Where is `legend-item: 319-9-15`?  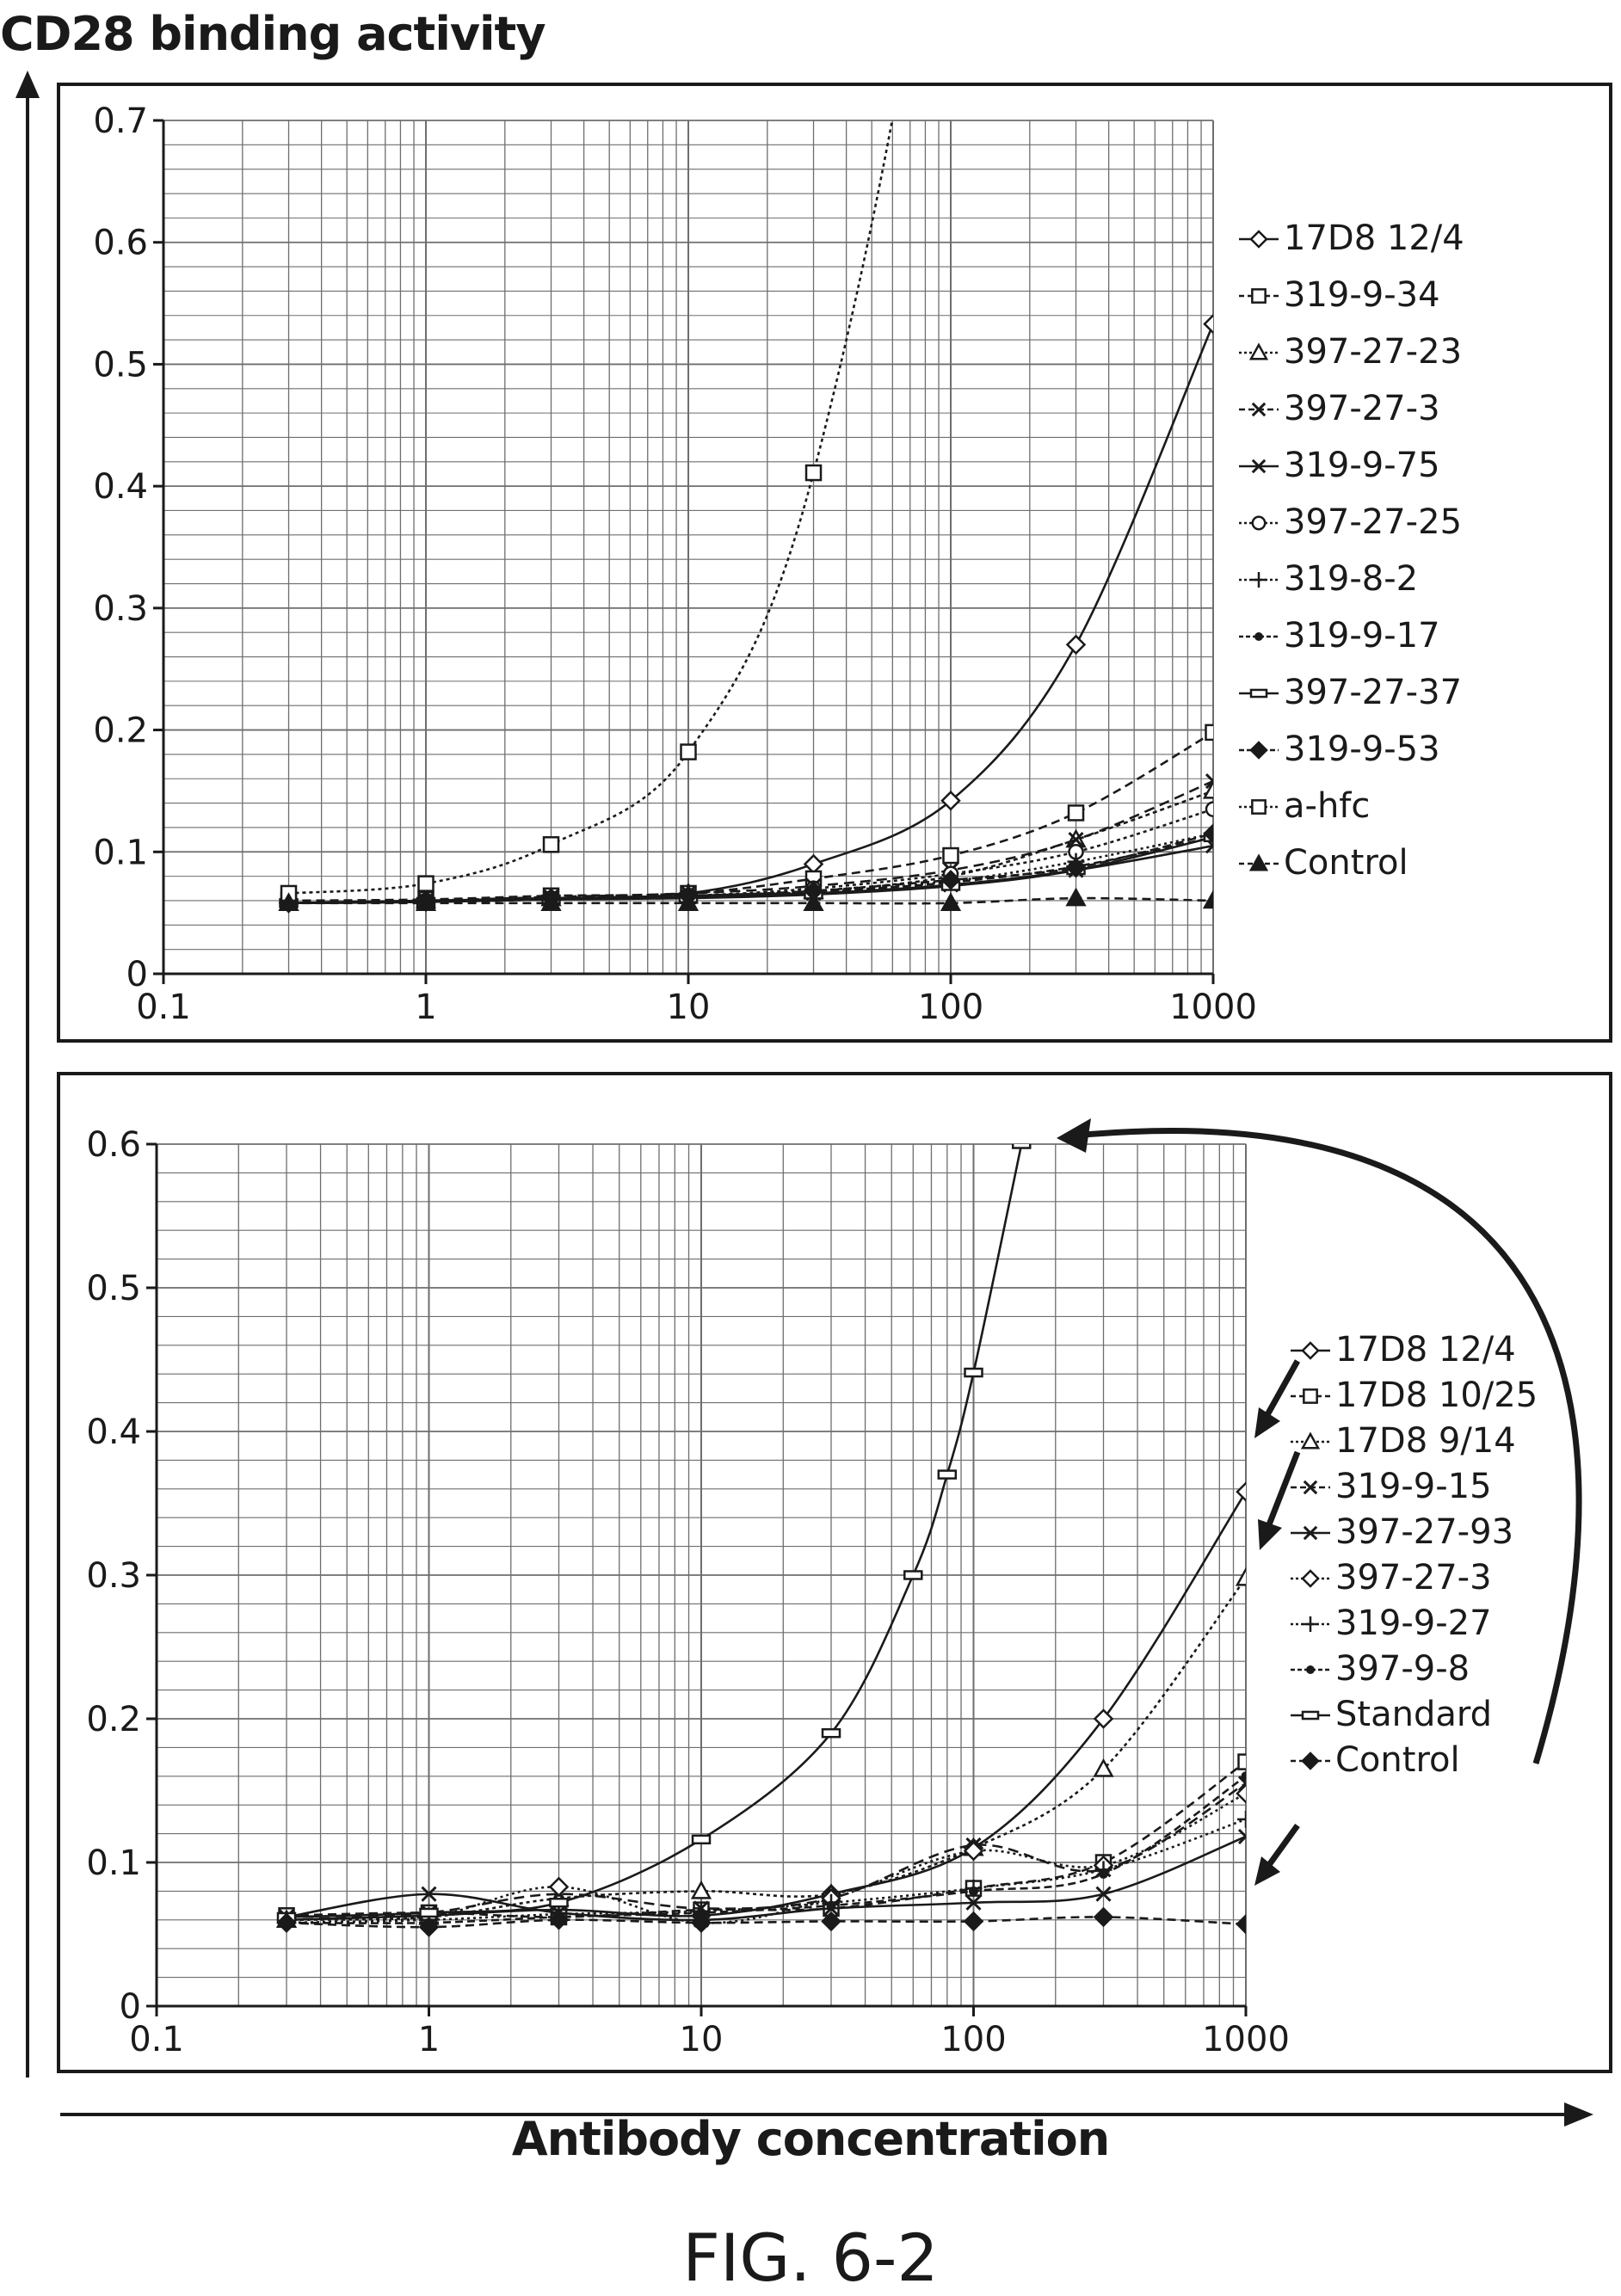
legend-item: 319-9-15 is located at coordinates (1391, 1486).